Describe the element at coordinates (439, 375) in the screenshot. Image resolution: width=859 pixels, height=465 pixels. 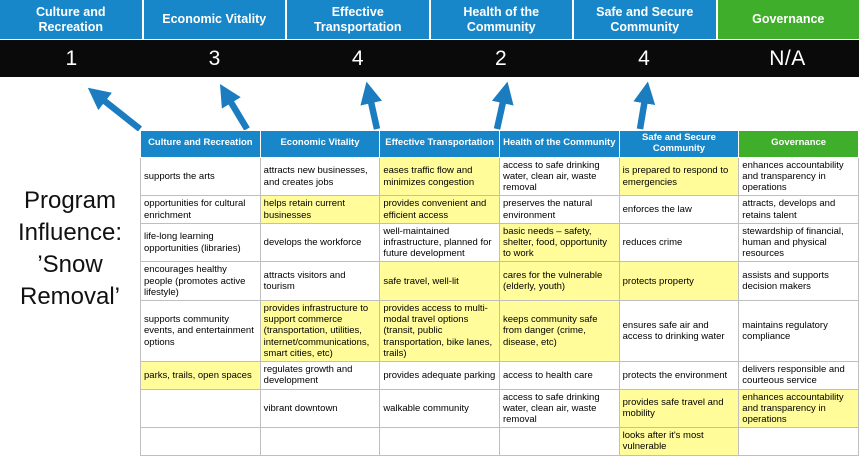
I see `matrix-cell: provides adequate parking` at that location.